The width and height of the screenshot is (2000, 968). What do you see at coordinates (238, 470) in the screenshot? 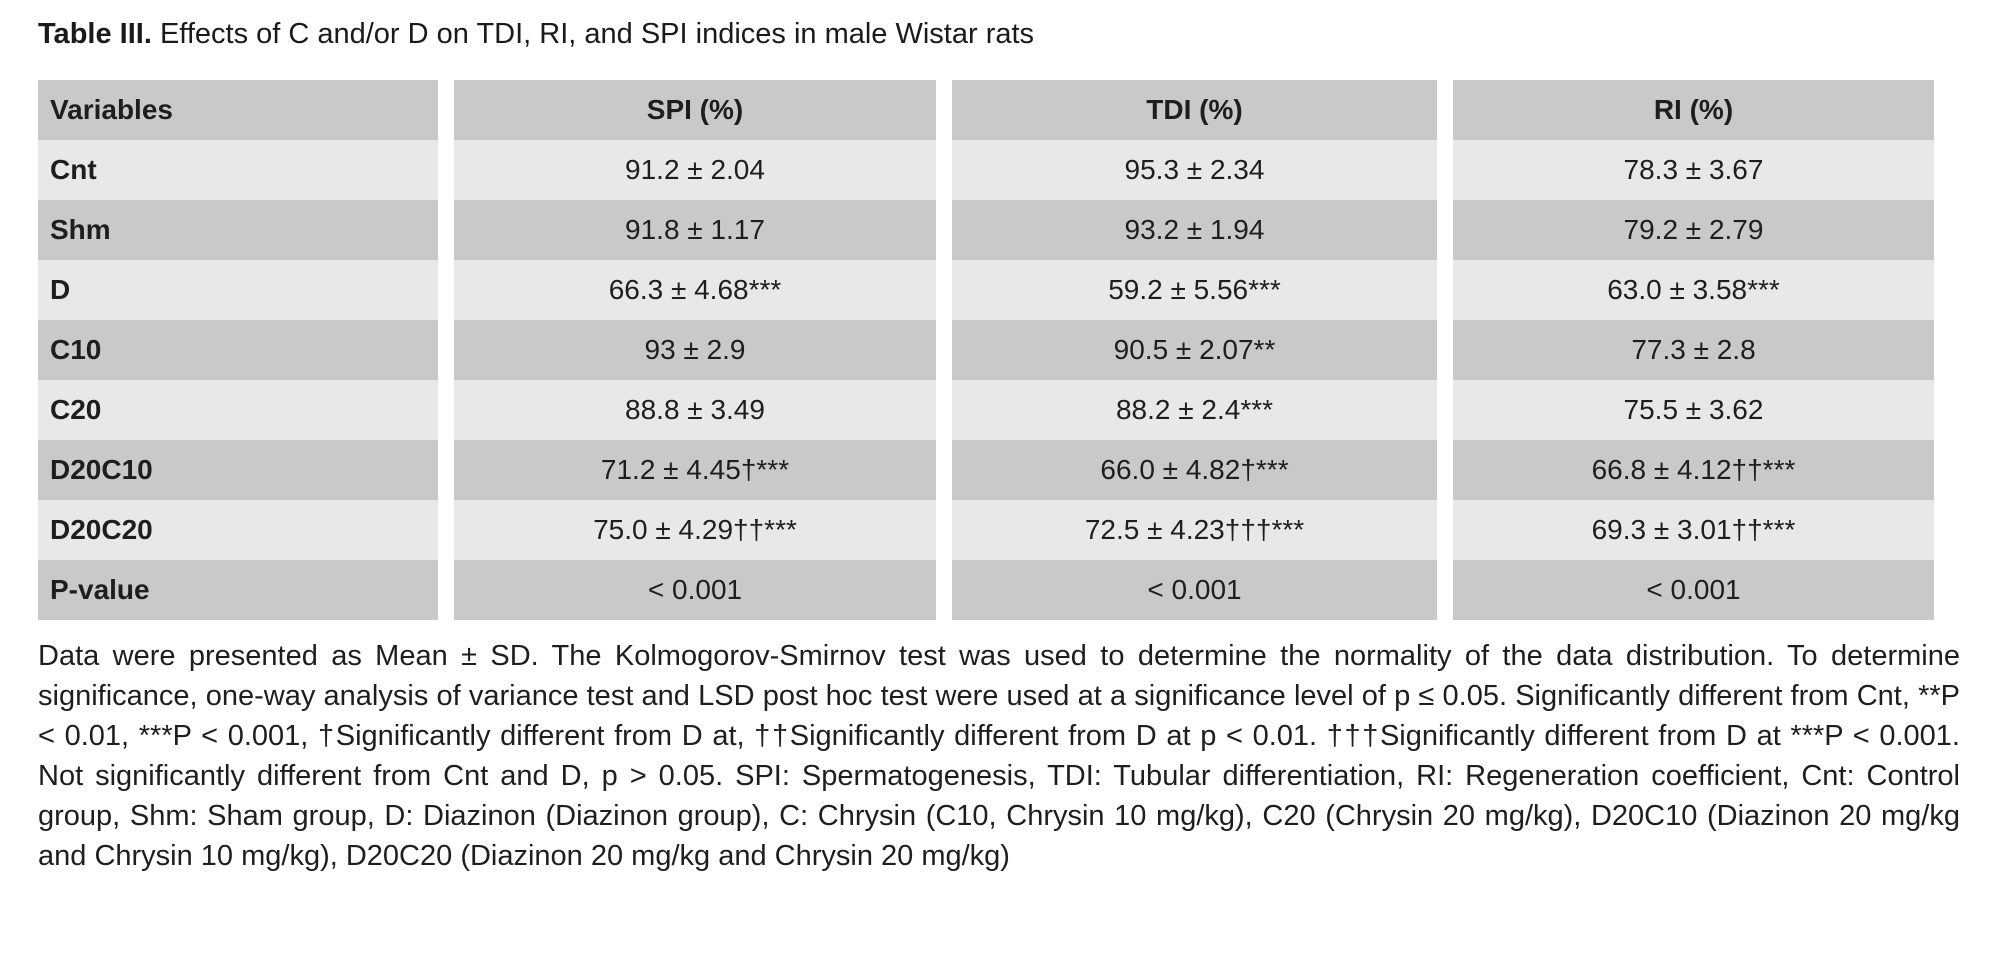
I see `row-label-d20c10: D20C10` at bounding box center [238, 470].